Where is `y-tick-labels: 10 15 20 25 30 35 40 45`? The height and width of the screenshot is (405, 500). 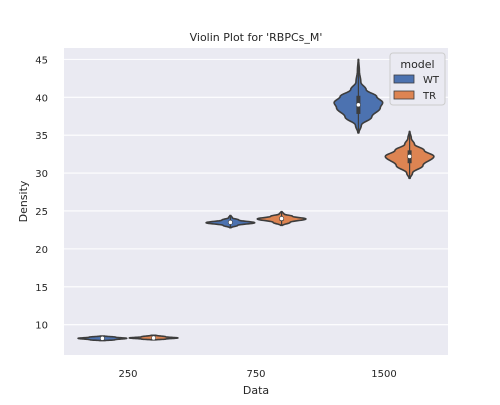 y-tick-labels: 10 15 20 25 30 35 40 45 is located at coordinates (41, 193).